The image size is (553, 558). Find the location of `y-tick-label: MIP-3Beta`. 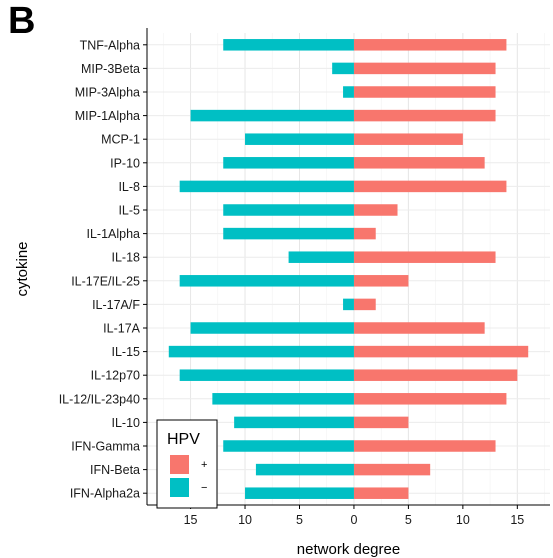

y-tick-label: MIP-3Beta is located at coordinates (110, 69).